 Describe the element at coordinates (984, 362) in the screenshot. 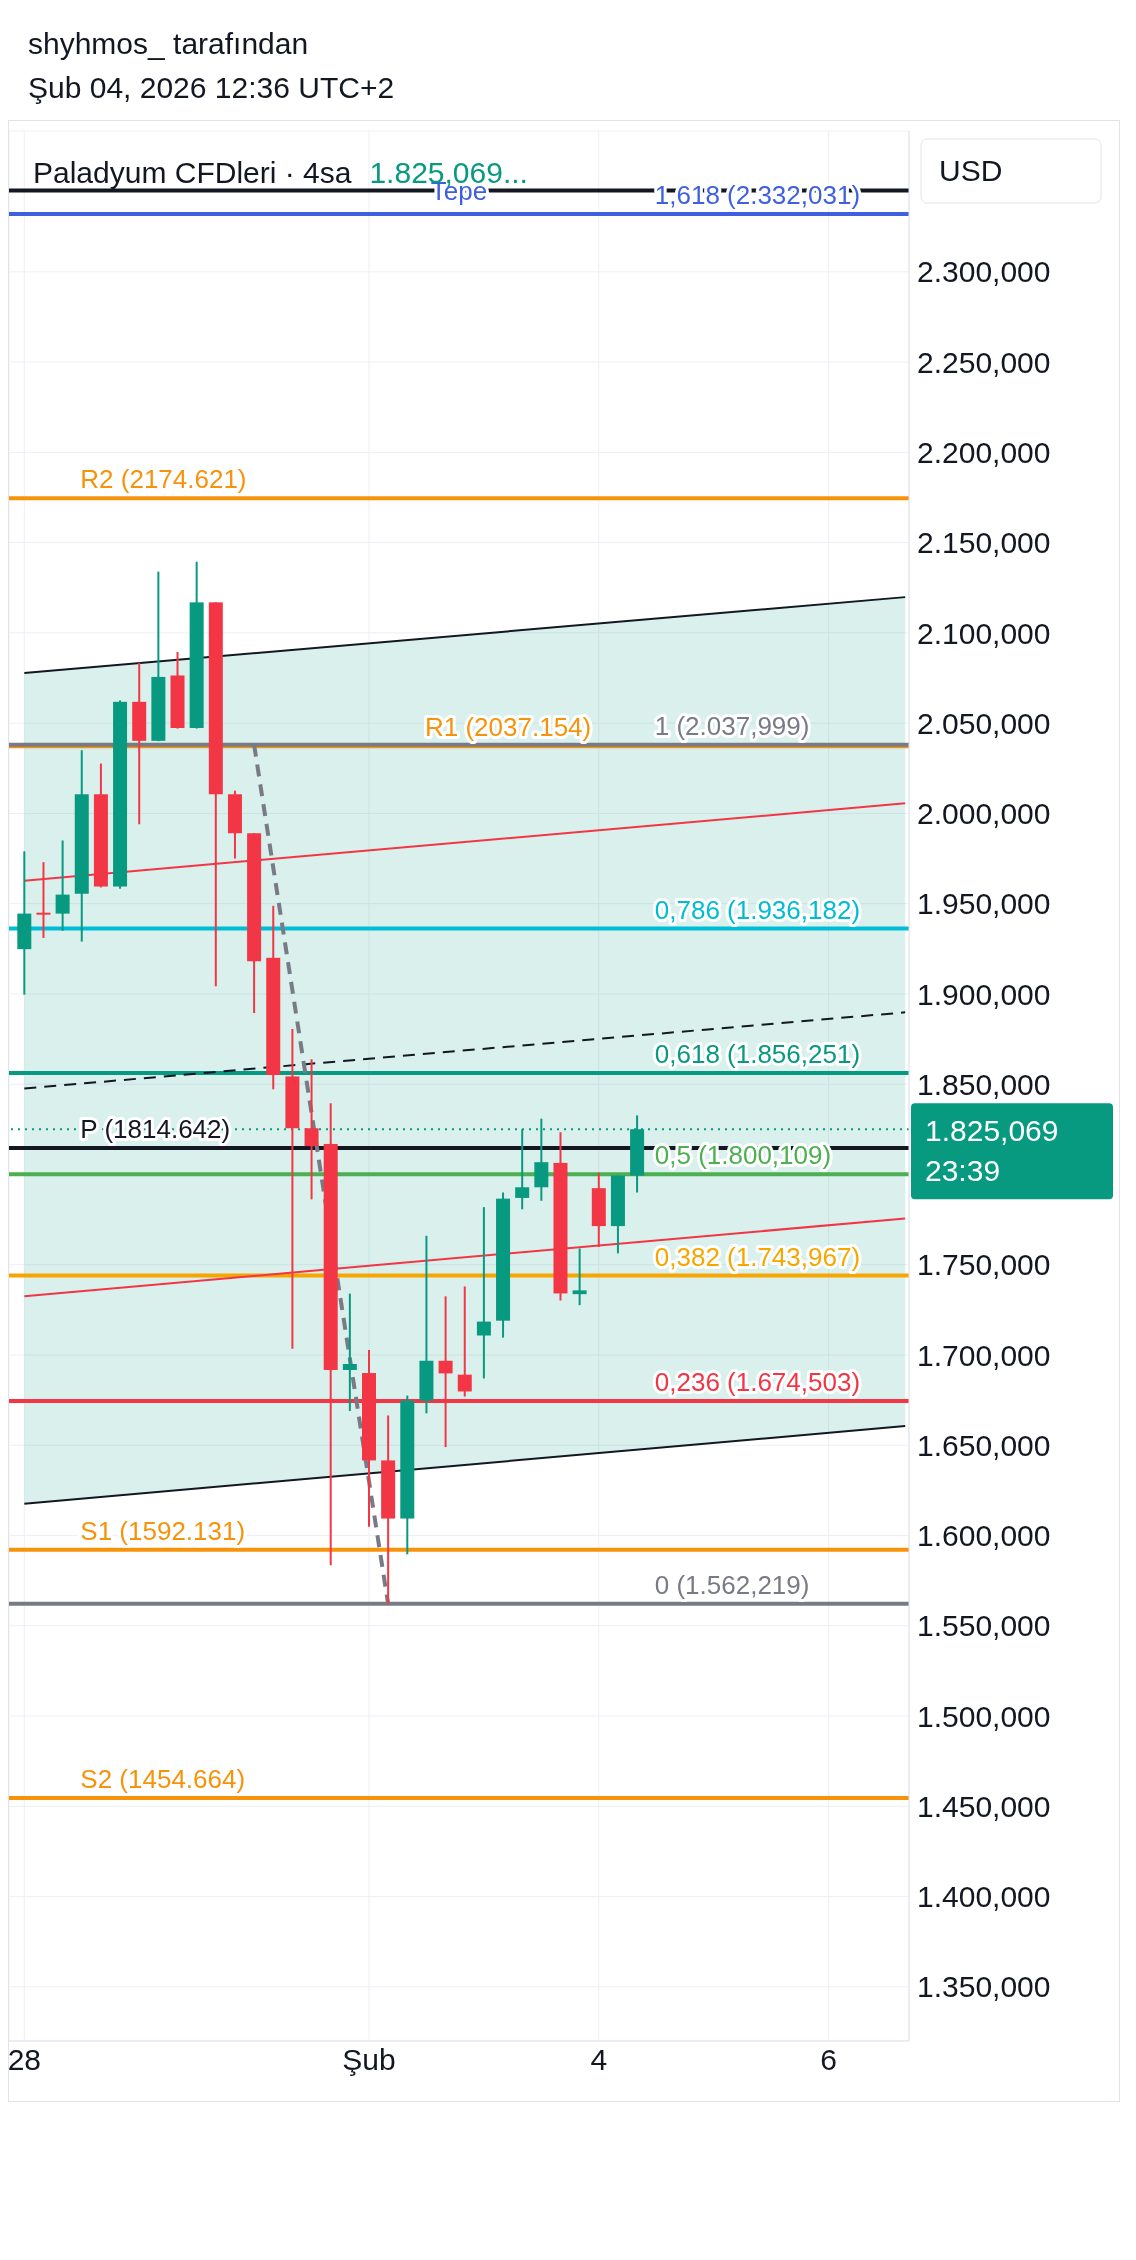

I see `y-tick-label: 2.250,000` at that location.